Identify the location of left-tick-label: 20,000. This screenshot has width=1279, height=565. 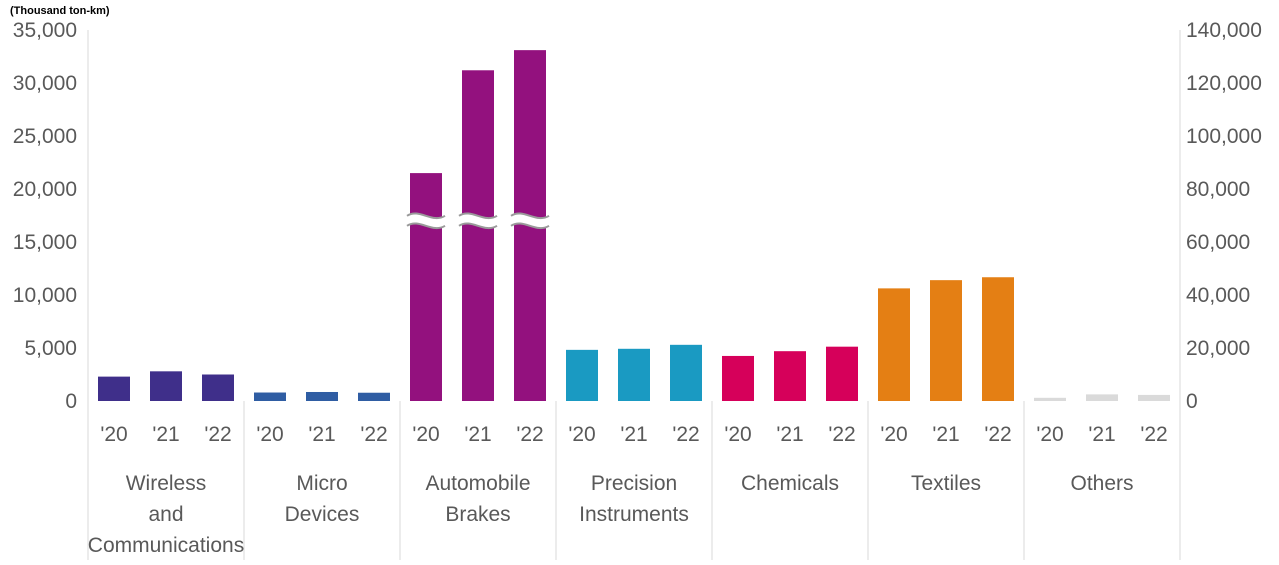
(45, 189).